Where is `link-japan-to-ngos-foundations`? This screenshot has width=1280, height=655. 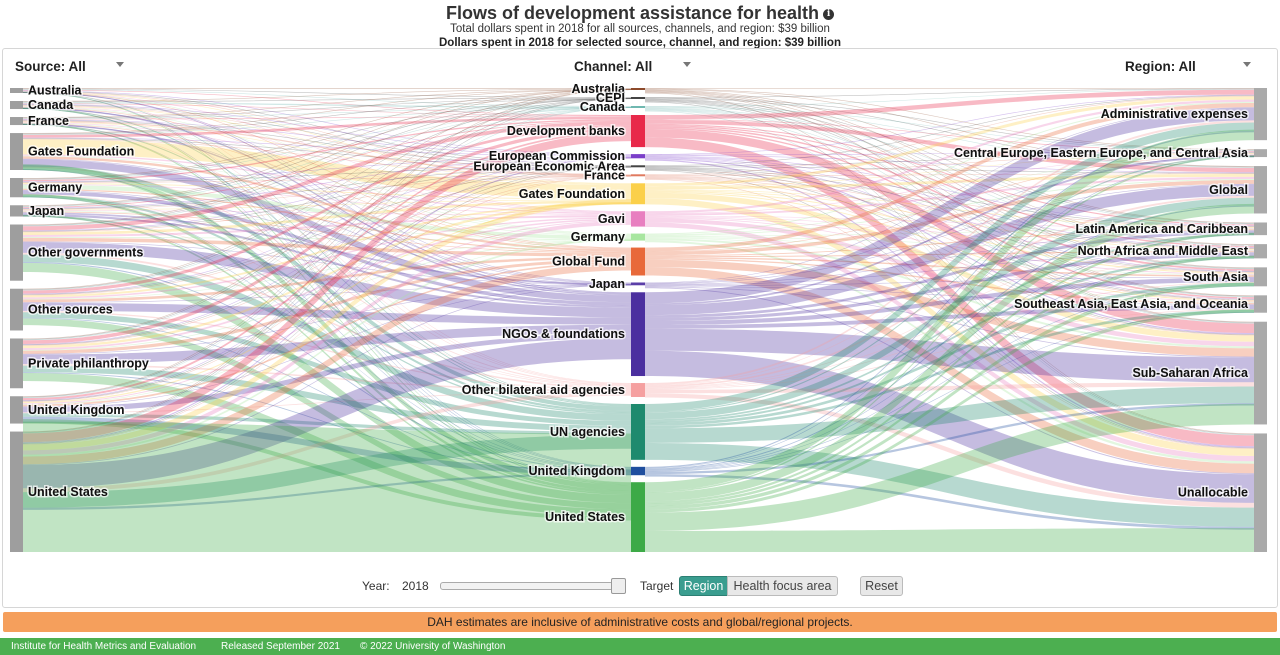 link-japan-to-ngos-foundations is located at coordinates (327, 261).